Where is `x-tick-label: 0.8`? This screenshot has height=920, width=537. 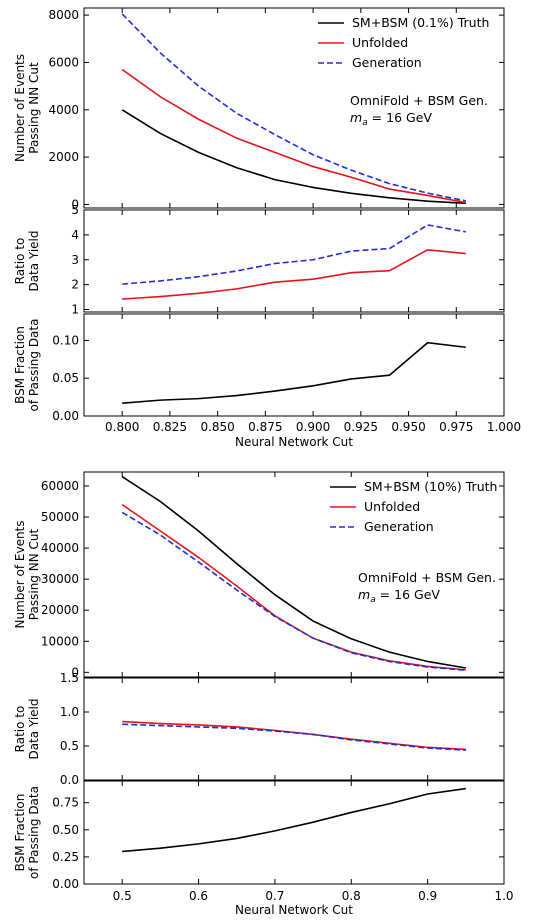 x-tick-label: 0.8 is located at coordinates (351, 896).